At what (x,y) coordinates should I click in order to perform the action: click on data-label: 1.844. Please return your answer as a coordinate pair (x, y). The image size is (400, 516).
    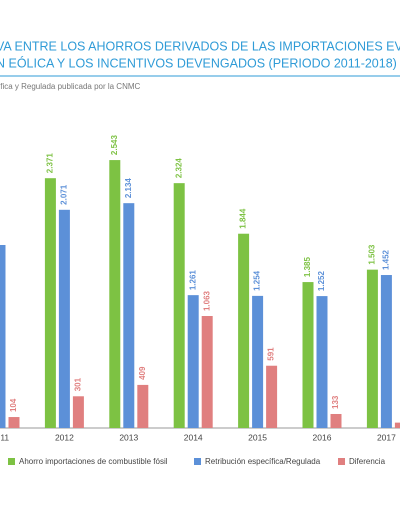
    Looking at the image, I should click on (243, 218).